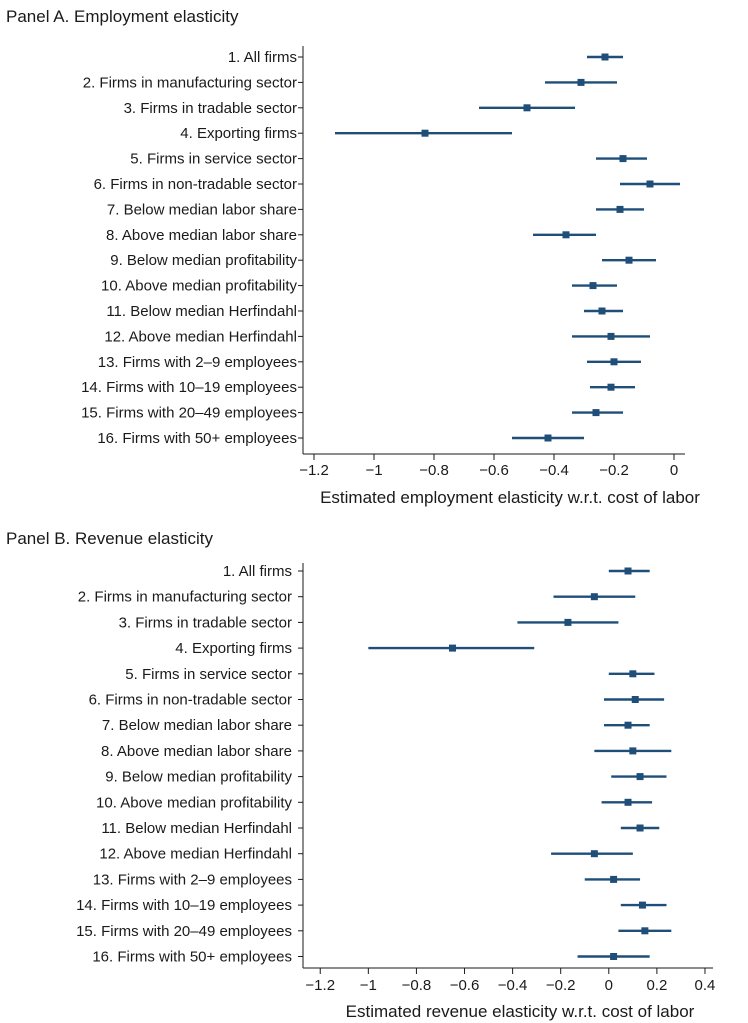 This screenshot has height=1023, width=748. Describe the element at coordinates (109, 538) in the screenshot. I see `panel-b-title: Panel B. Revenue elasticity` at that location.